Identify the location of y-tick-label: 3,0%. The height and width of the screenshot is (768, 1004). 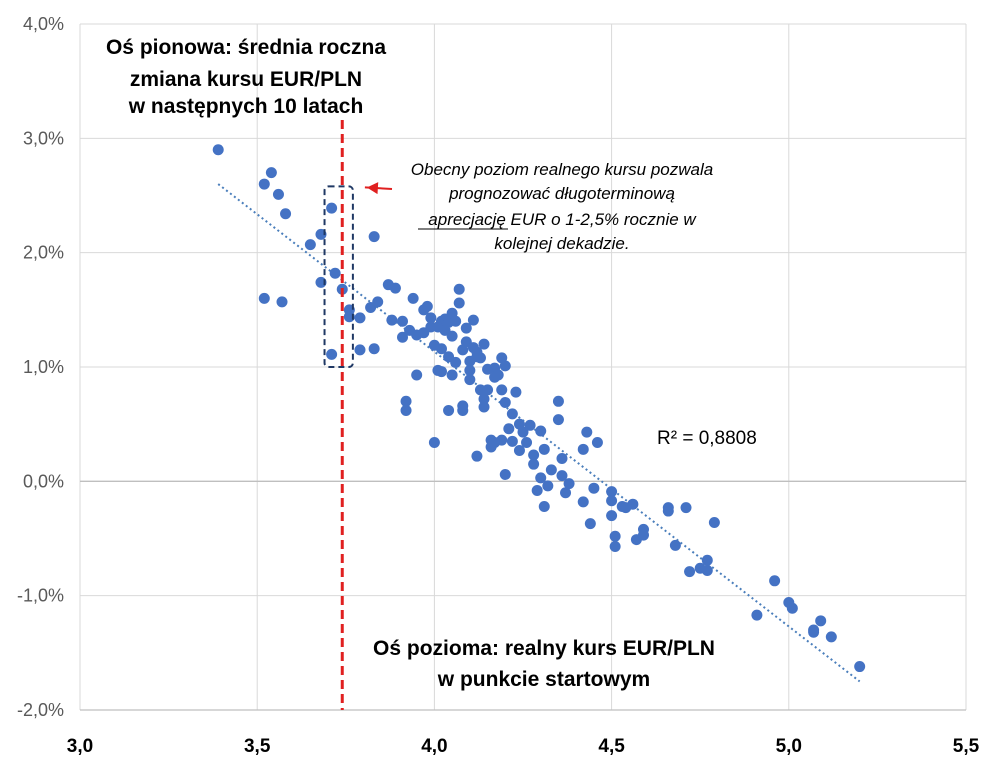
(43, 138).